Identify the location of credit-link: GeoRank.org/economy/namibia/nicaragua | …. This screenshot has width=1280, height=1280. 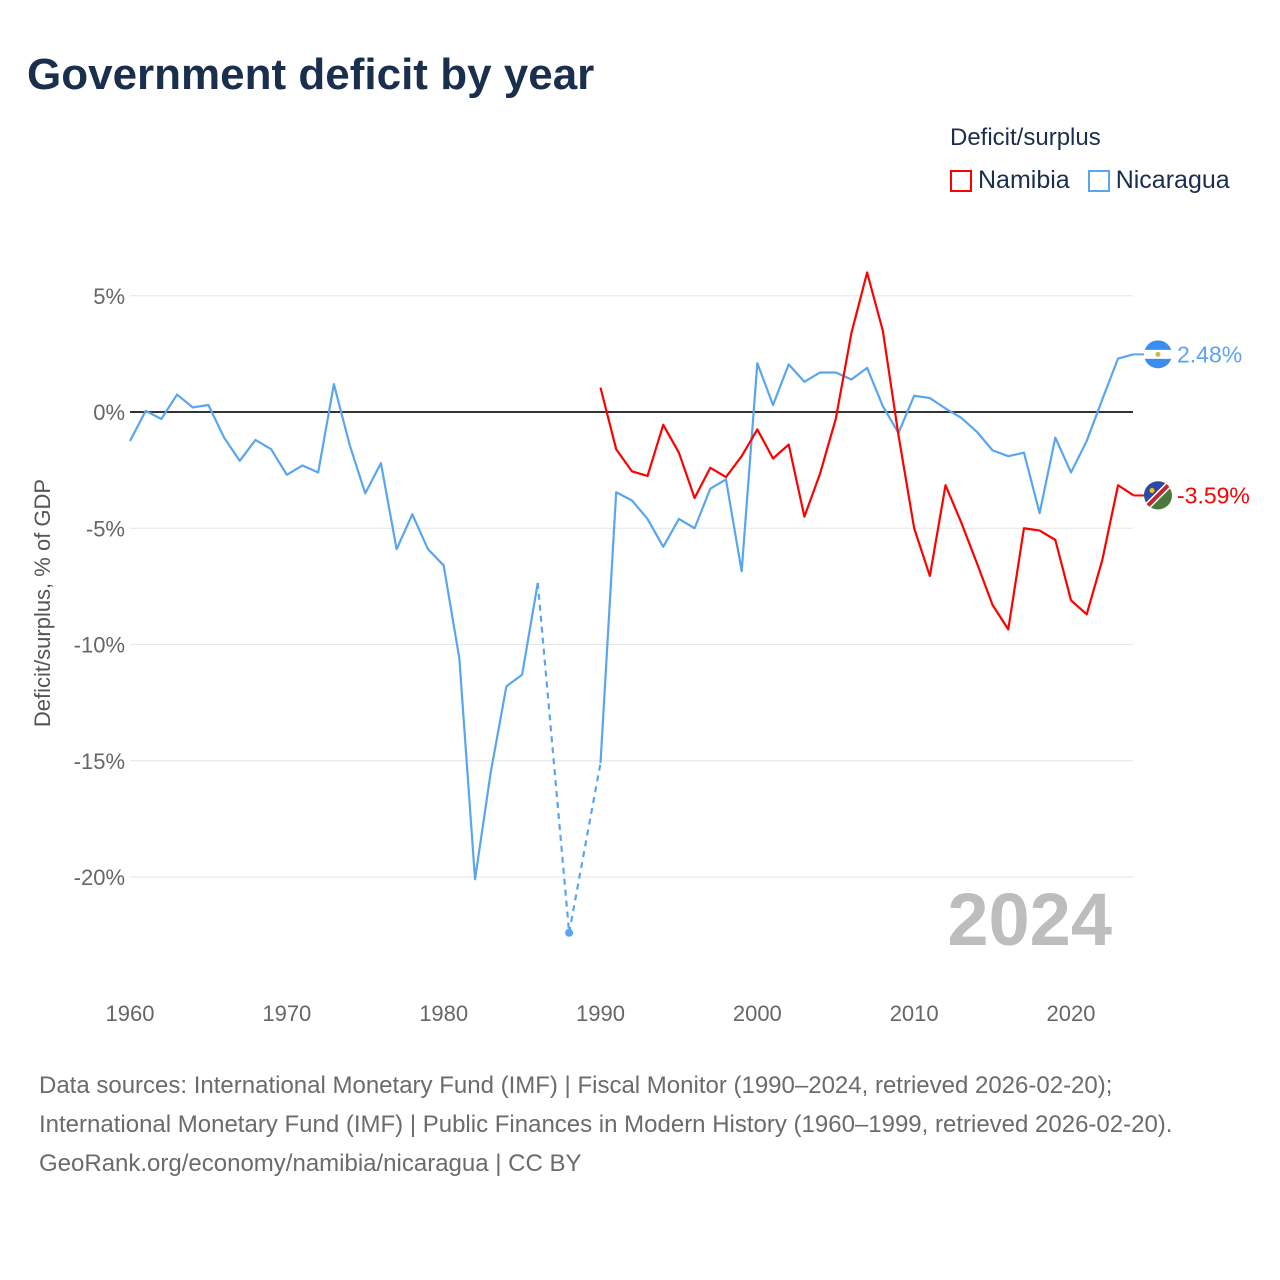
(310, 1163).